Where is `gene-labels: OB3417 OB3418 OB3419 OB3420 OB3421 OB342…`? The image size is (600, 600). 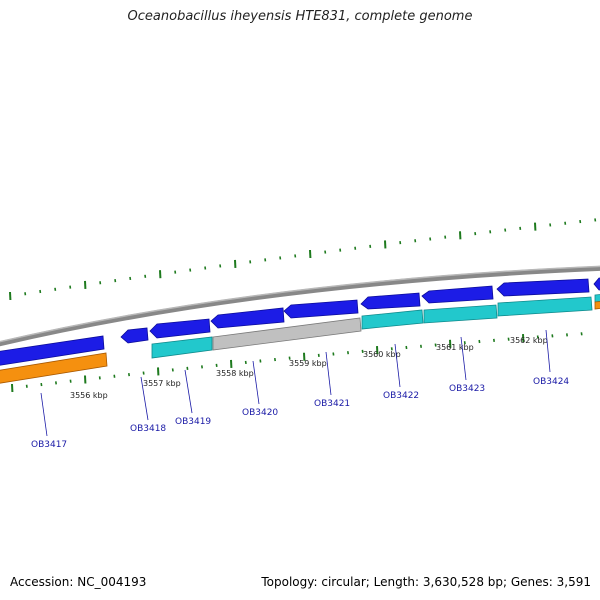
gene-labels: OB3417 OB3418 OB3419 OB3420 OB3421 OB342… is located at coordinates (300, 413).